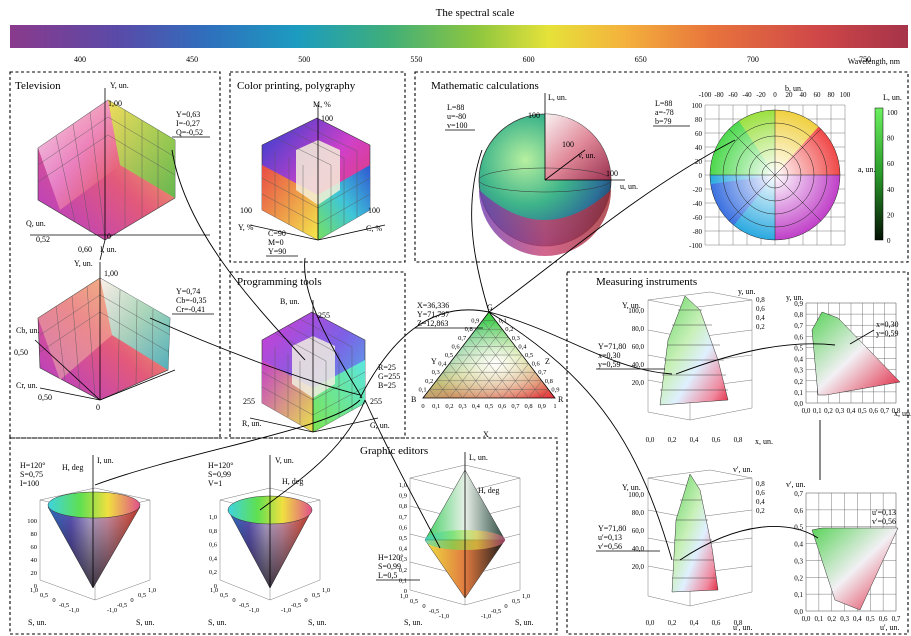  I want to click on uv-chart-annotation: u'=0,13 v'=0,56, so click(884, 517).